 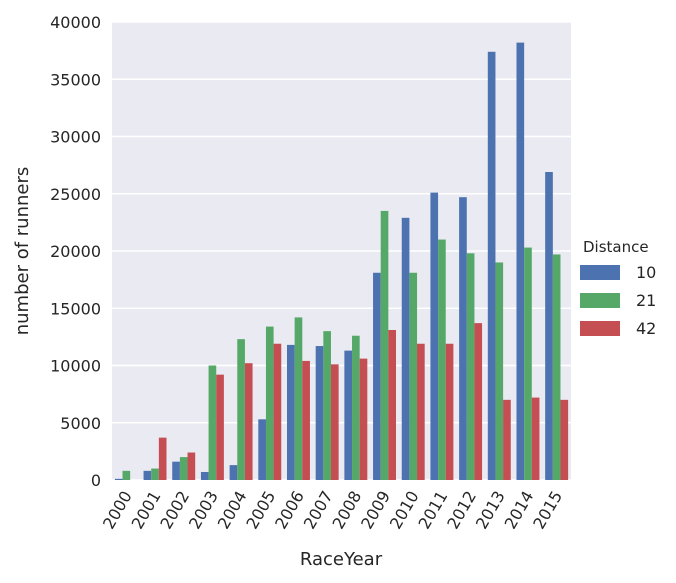 What do you see at coordinates (75, 308) in the screenshot?
I see `y-tick-label: 15000` at bounding box center [75, 308].